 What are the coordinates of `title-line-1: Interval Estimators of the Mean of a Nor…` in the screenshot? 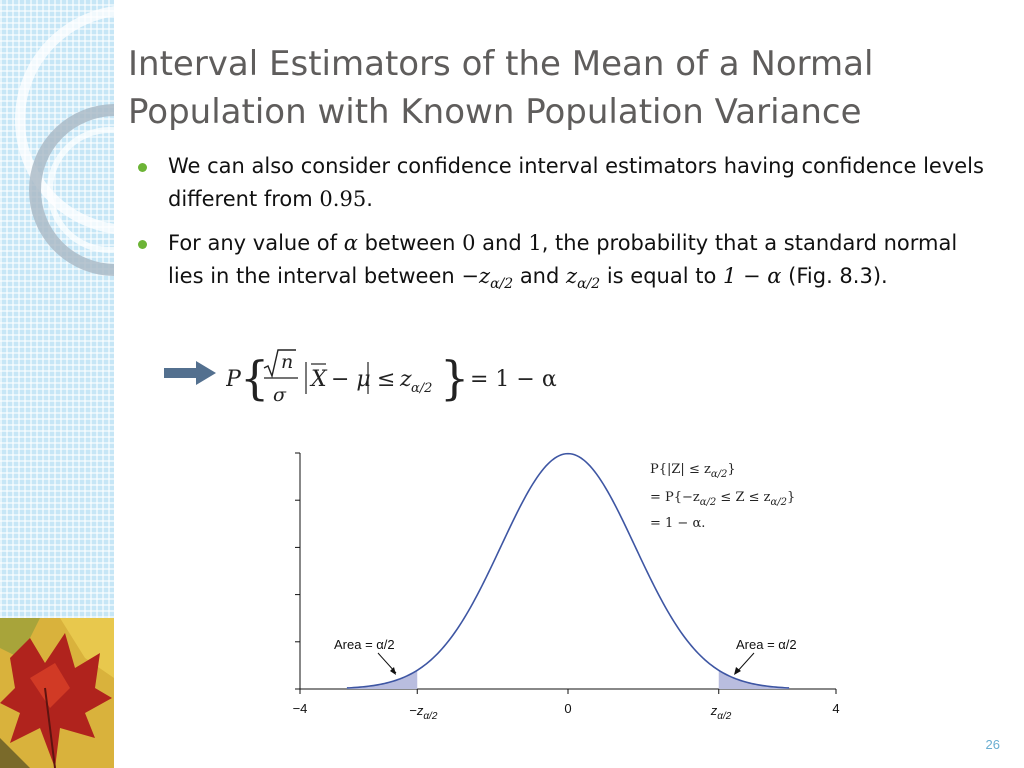 It's located at (501, 64).